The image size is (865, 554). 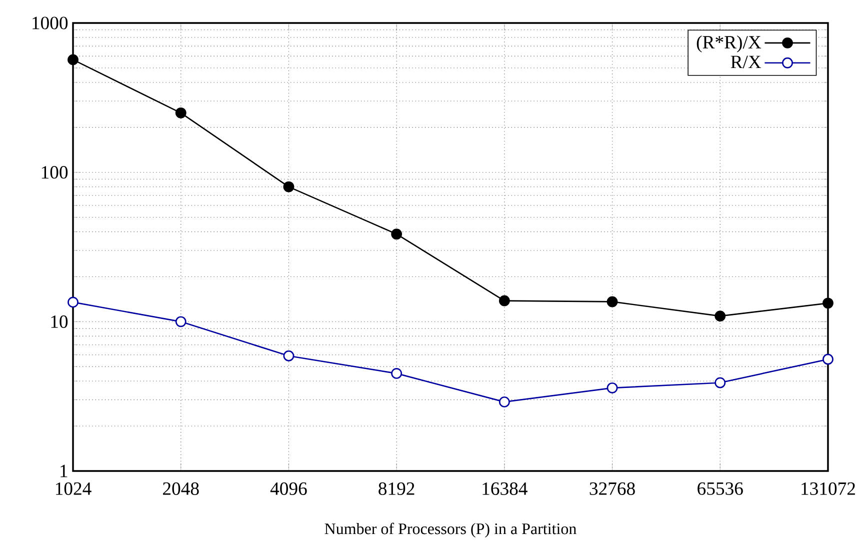 What do you see at coordinates (74, 488) in the screenshot?
I see `x-tick-label: 1024` at bounding box center [74, 488].